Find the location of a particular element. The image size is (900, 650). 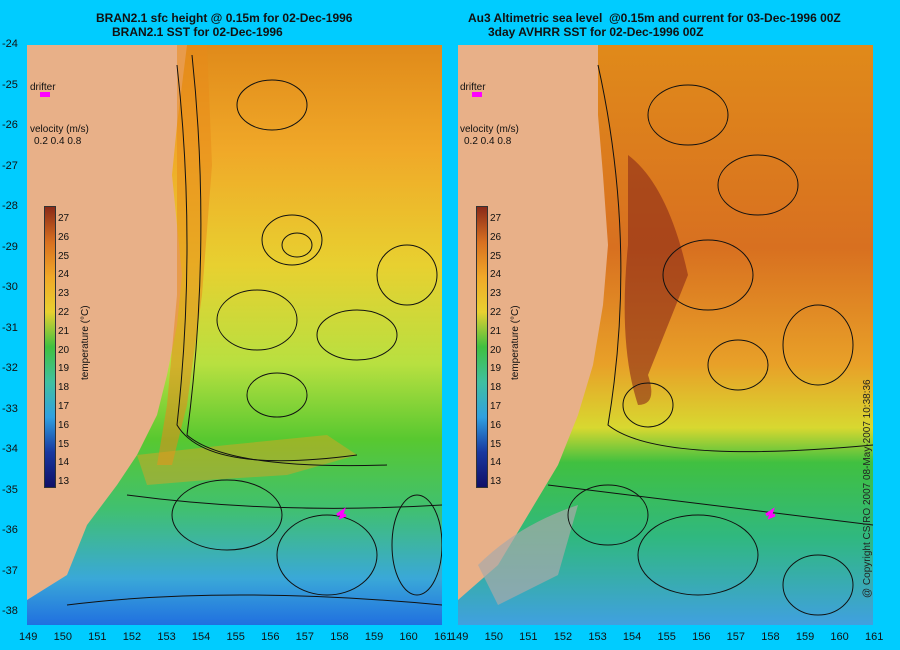

right-colorbar-title: temperature (°C) is located at coordinates (515, 342).